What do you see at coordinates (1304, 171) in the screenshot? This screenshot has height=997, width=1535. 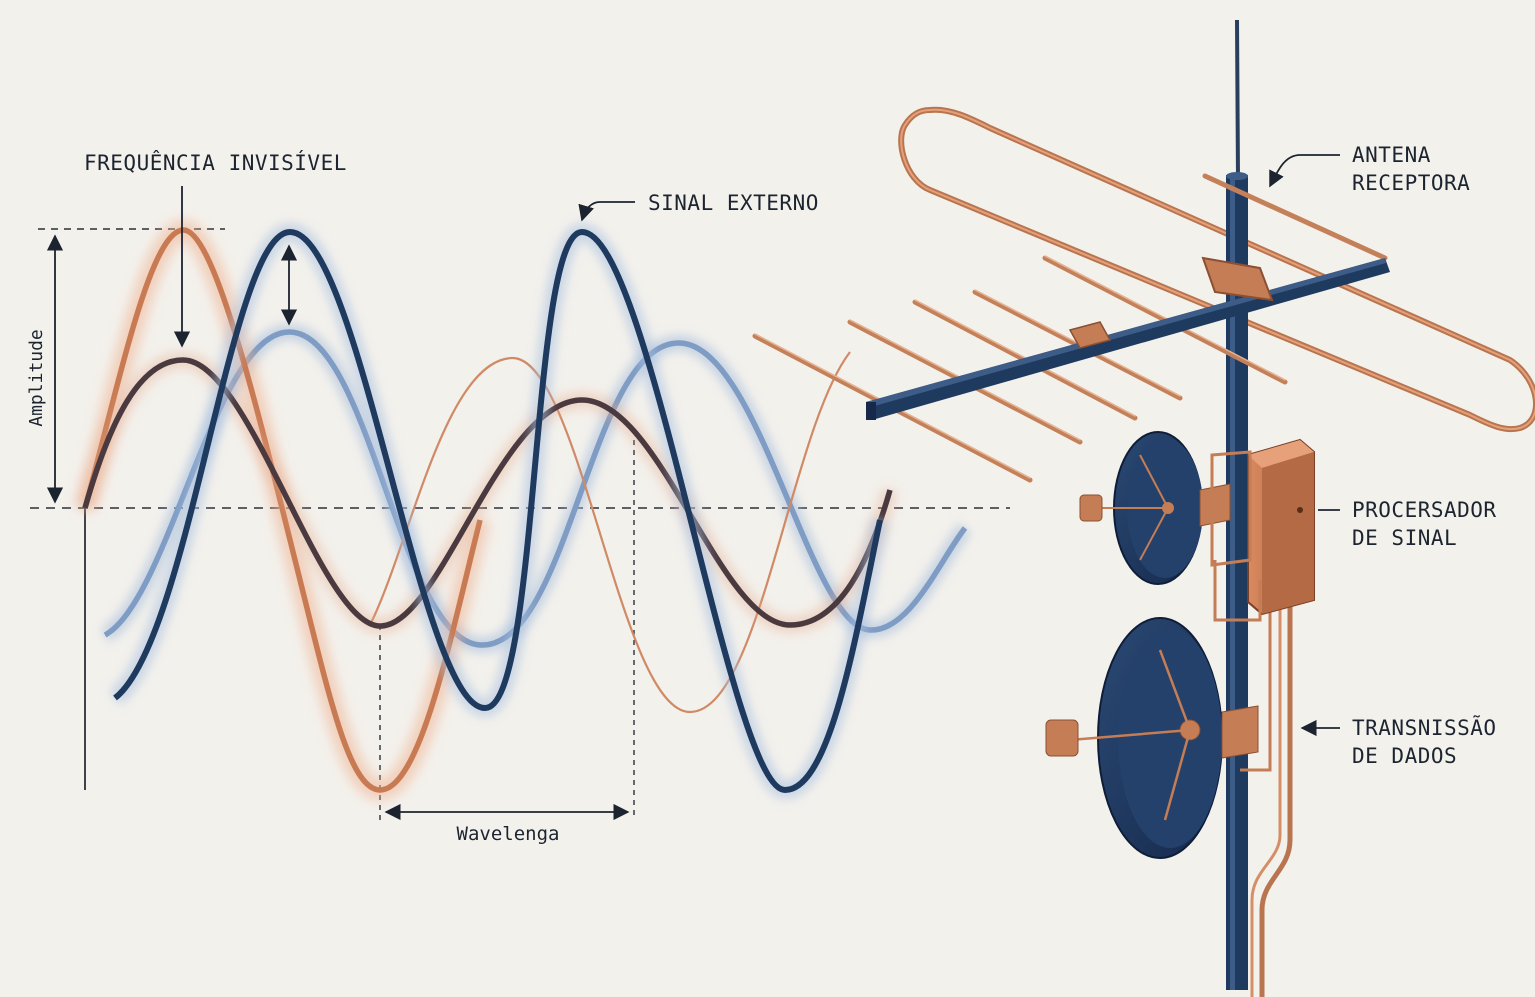 I see `antenna-pointer` at bounding box center [1304, 171].